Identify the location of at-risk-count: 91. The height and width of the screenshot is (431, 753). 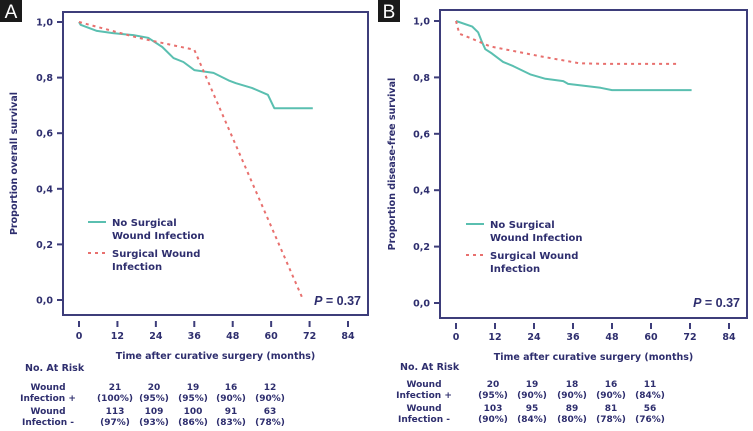
(231, 412).